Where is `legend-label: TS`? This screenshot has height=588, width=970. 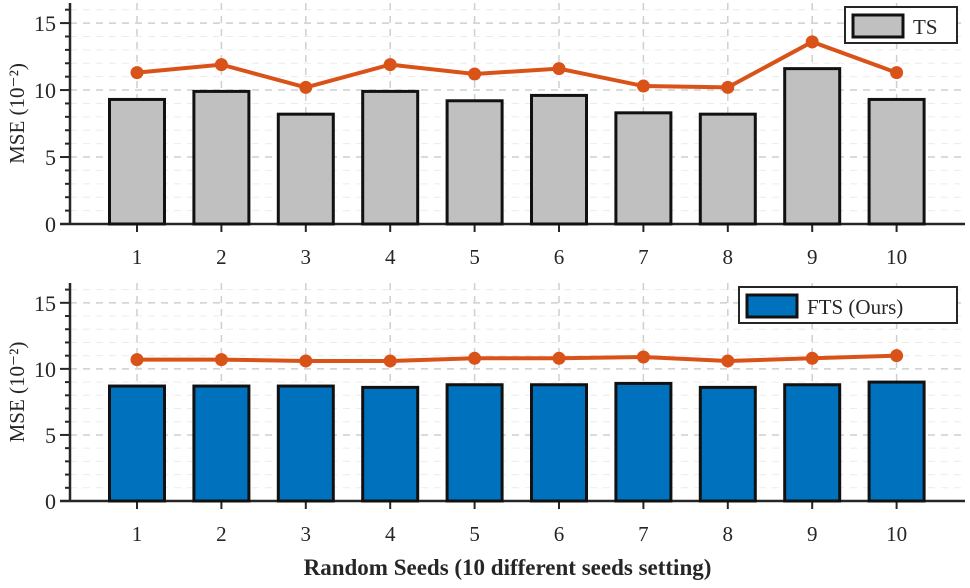
legend-label: TS is located at coordinates (925, 27).